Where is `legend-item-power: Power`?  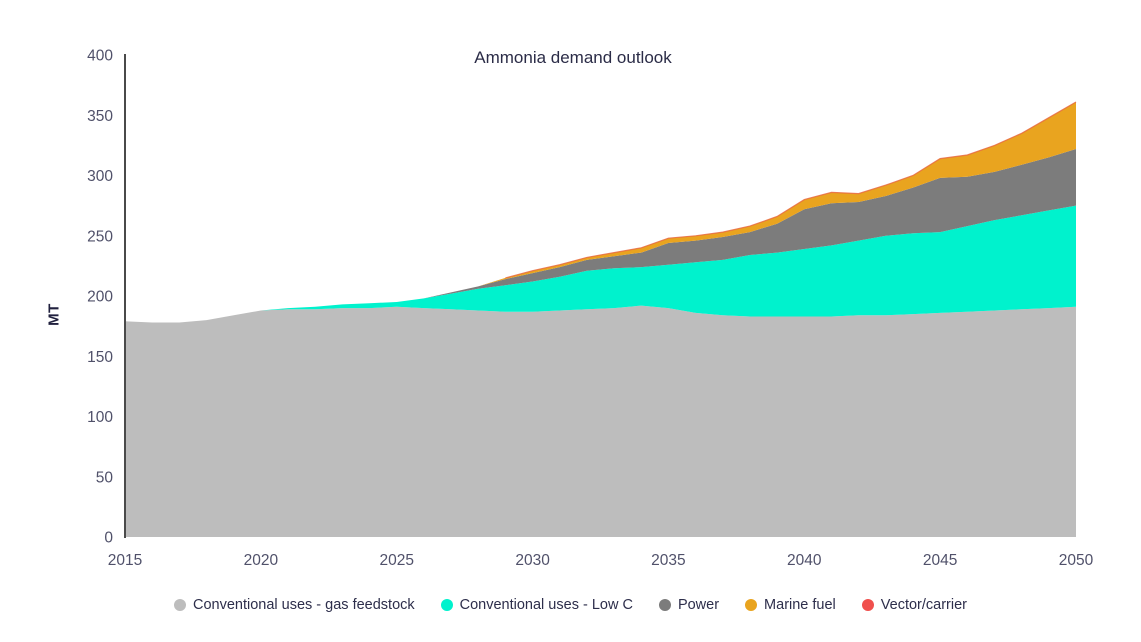
legend-item-power: Power is located at coordinates (689, 605).